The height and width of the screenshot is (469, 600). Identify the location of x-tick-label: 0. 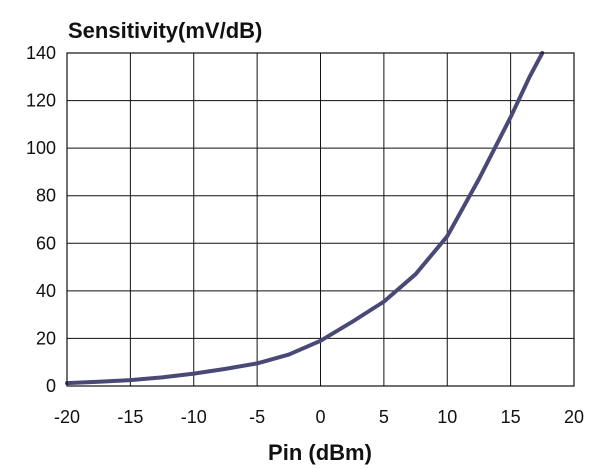
(320, 417).